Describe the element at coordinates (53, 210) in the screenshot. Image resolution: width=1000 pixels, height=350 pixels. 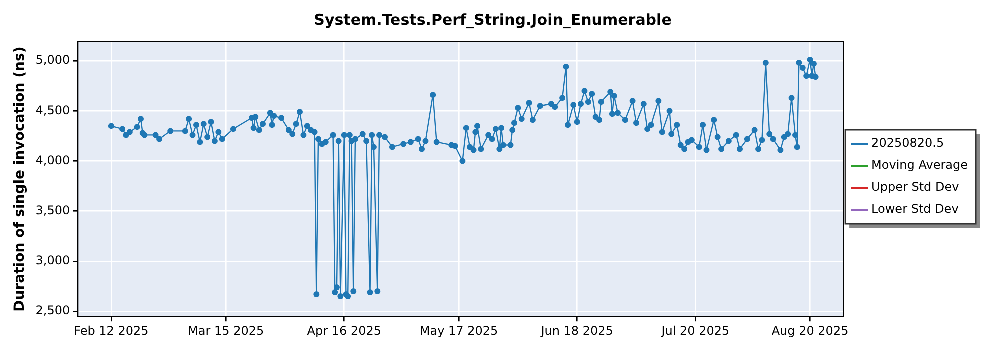
I see `y-tick-label: 3,500` at that location.